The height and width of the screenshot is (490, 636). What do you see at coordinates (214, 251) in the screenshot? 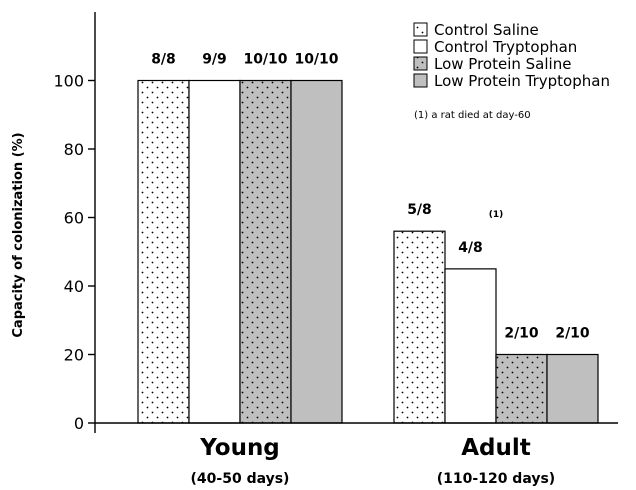
I see `bar-young-control-tryptophan` at bounding box center [214, 251].